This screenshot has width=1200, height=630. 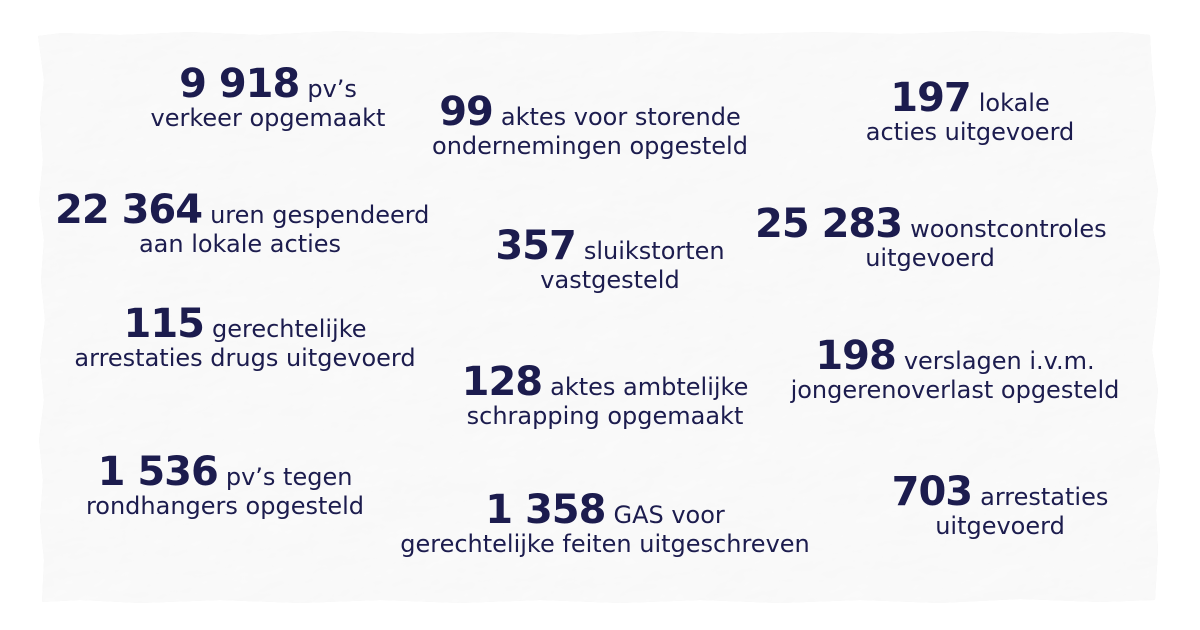 I want to click on stat-number: 198, so click(x=855, y=356).